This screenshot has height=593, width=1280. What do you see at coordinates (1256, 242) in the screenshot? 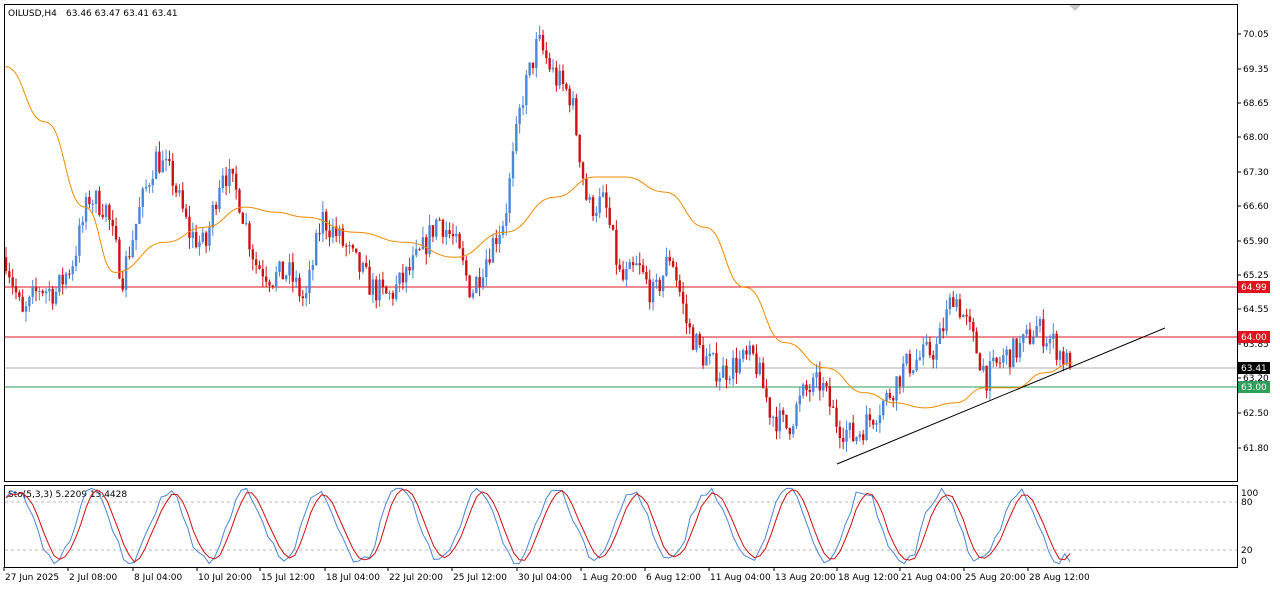
I see `price-tick-label: 65.90` at bounding box center [1256, 242].